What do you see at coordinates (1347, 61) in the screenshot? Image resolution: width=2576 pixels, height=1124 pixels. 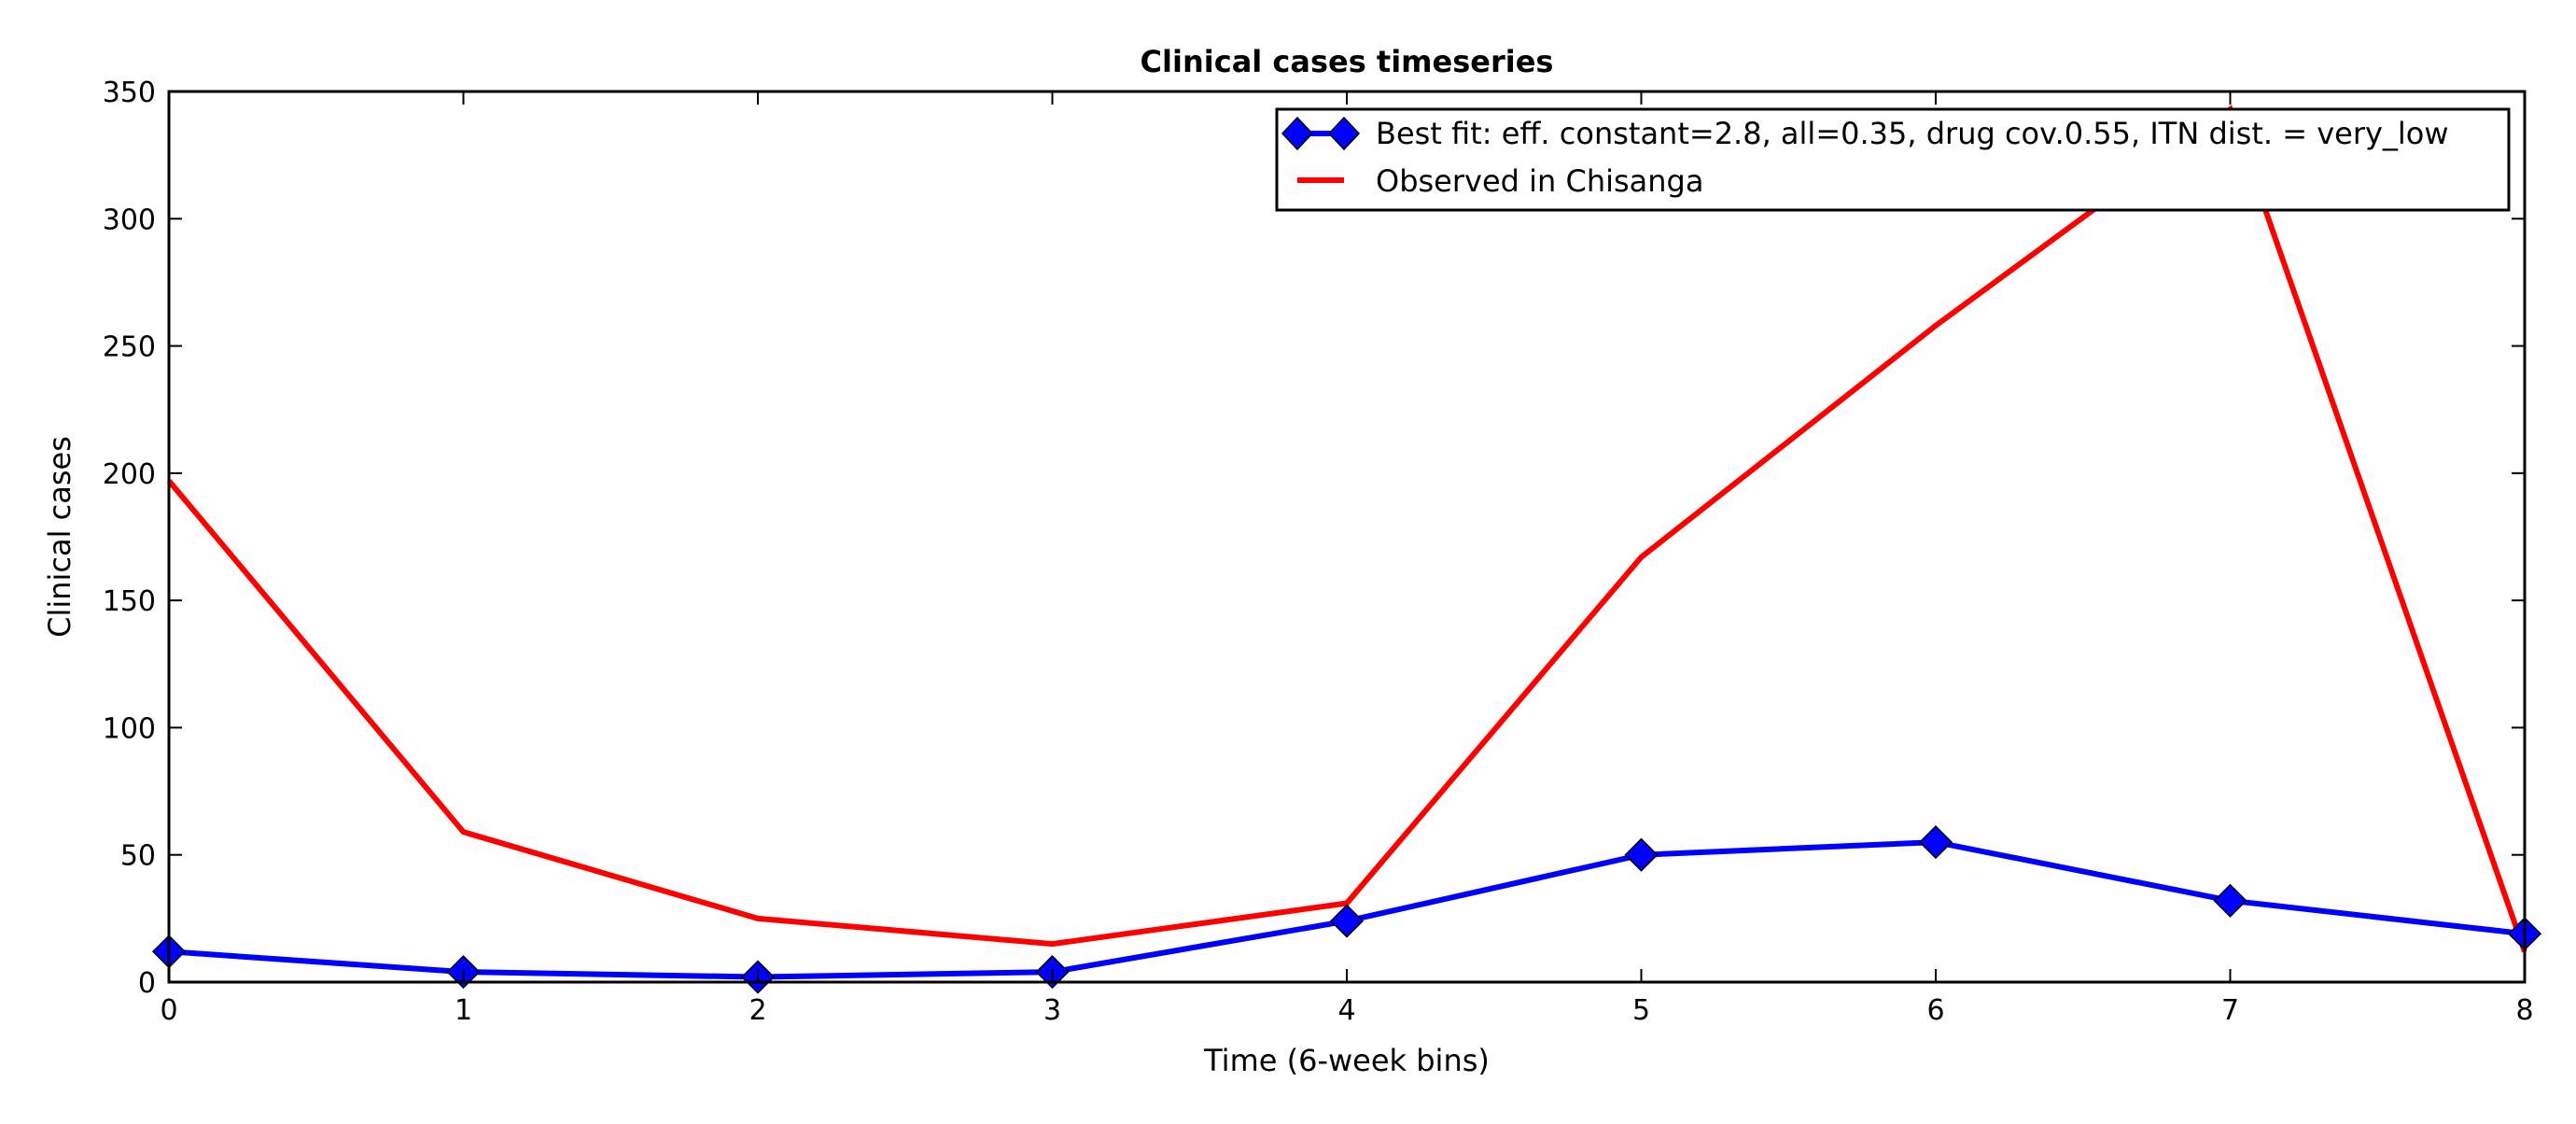 I see `chart-title: Clinical cases timeseries` at bounding box center [1347, 61].